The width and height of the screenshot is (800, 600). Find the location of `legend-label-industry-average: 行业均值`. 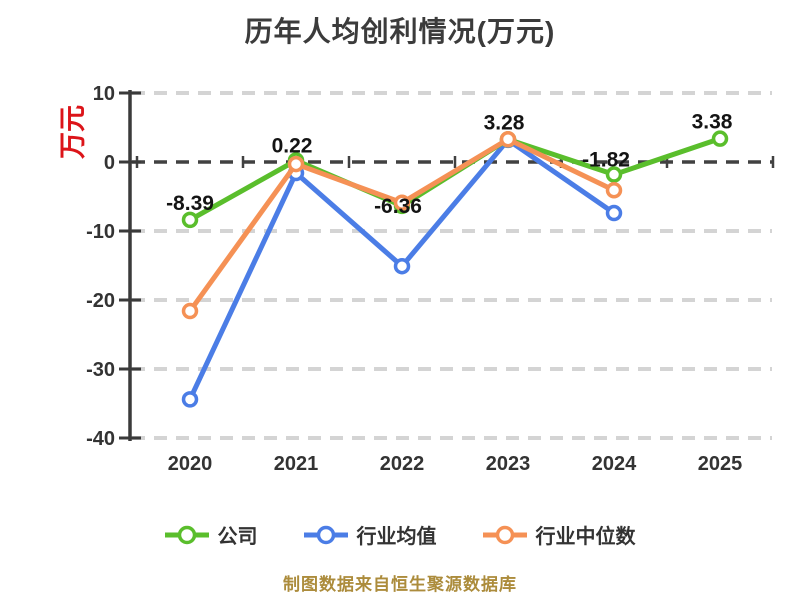

legend-label-industry-average: 行业均值 is located at coordinates (396, 537).